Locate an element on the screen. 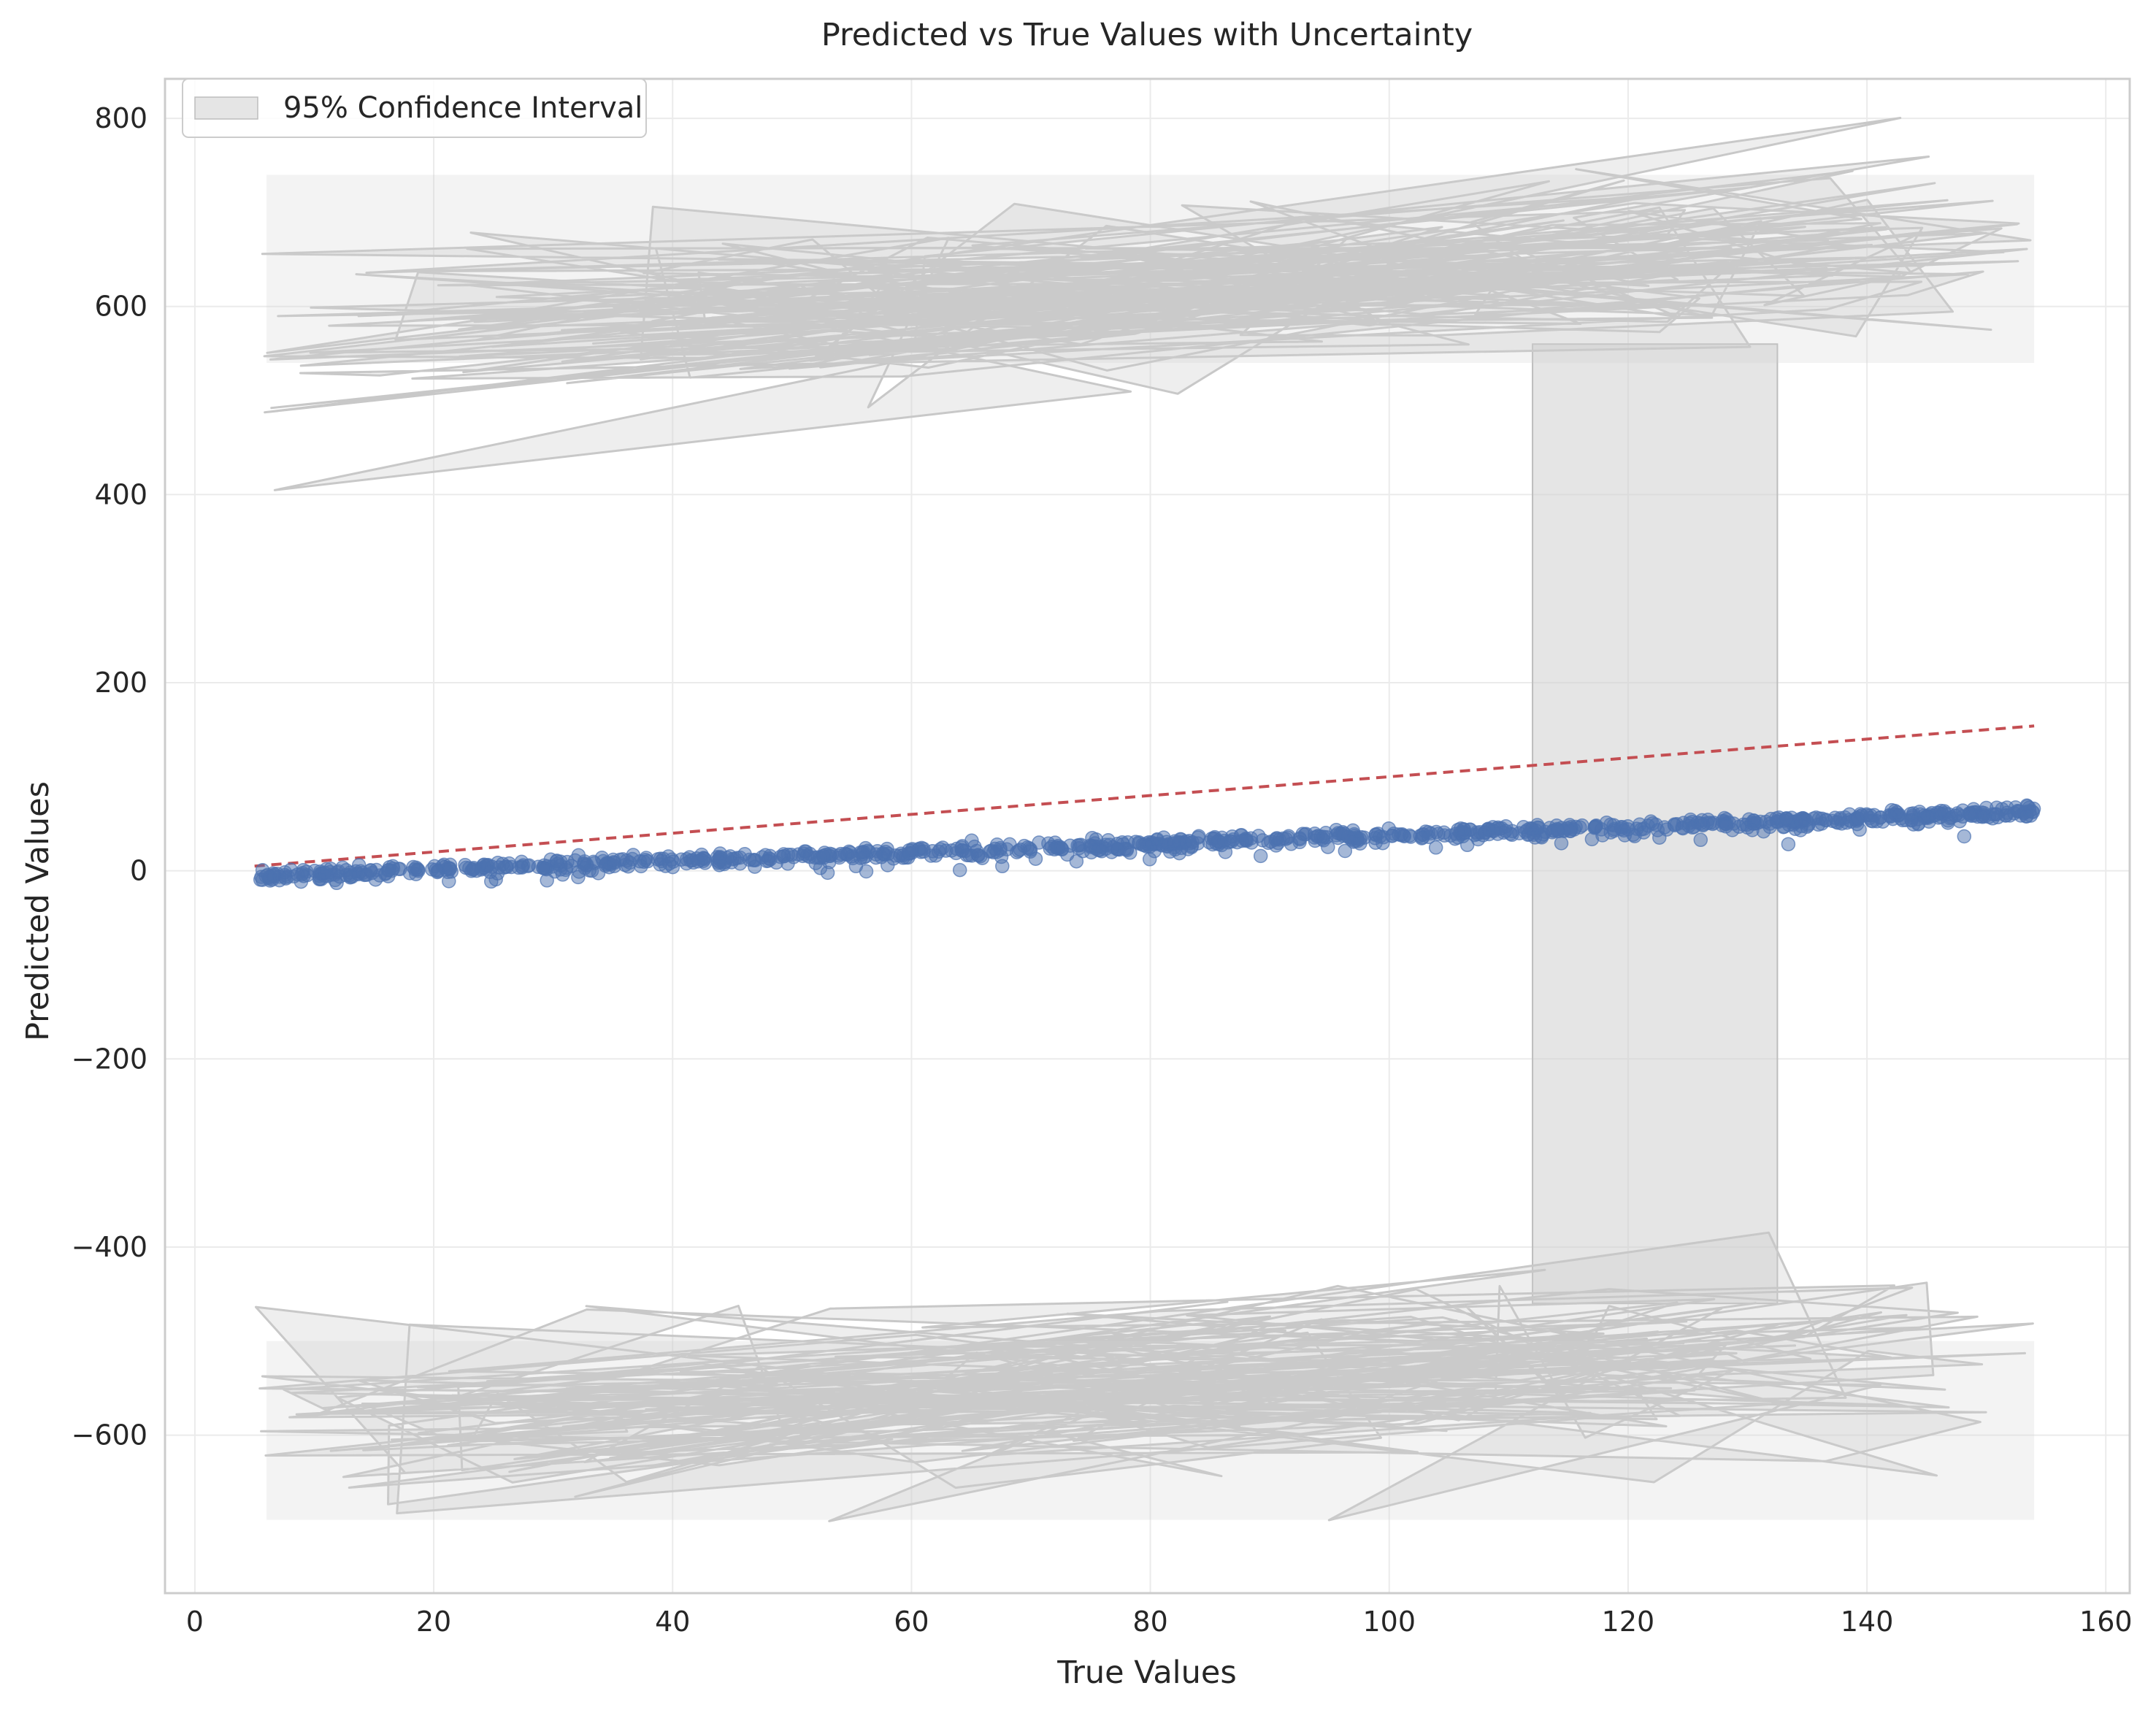  identity-line is located at coordinates (1144, 796).